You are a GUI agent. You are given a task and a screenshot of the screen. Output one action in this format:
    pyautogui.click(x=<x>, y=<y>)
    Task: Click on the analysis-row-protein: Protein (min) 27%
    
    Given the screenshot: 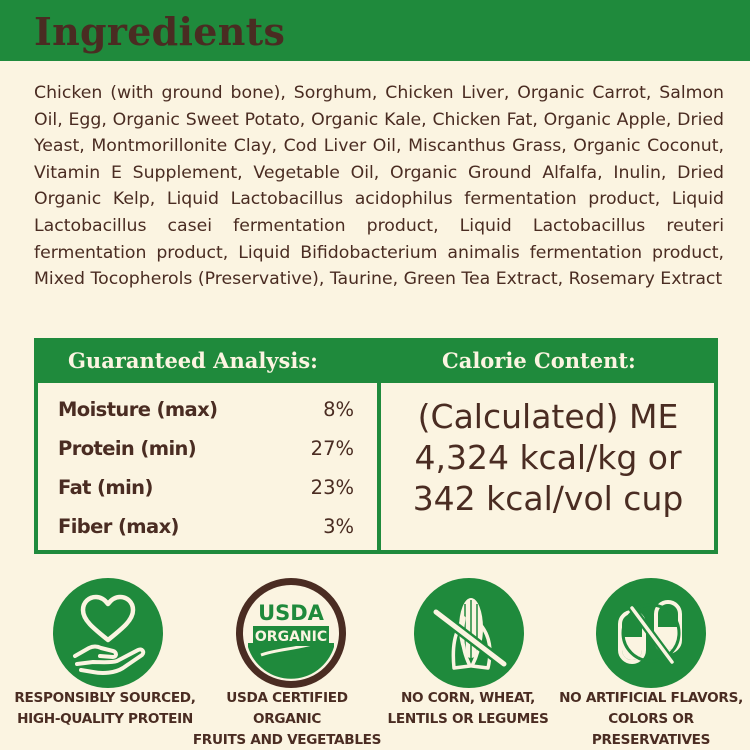 What is the action you would take?
    pyautogui.click(x=206, y=452)
    